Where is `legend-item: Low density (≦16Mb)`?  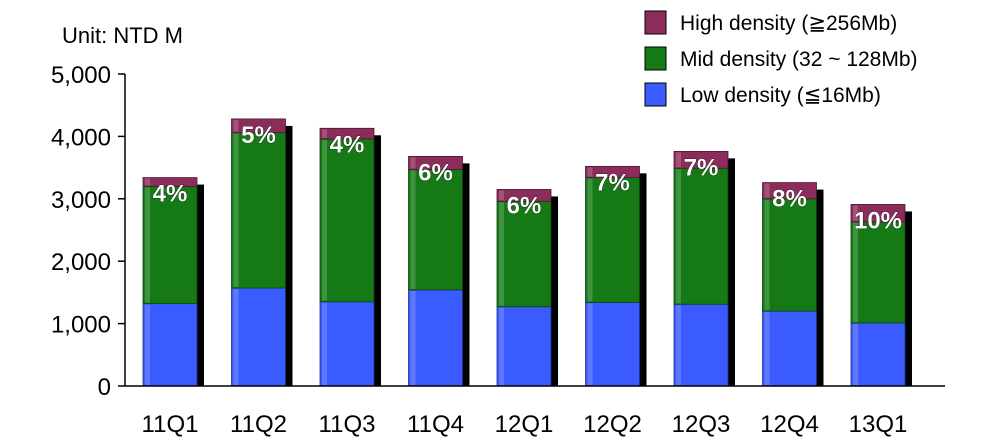 legend-item: Low density (≦16Mb) is located at coordinates (762, 94).